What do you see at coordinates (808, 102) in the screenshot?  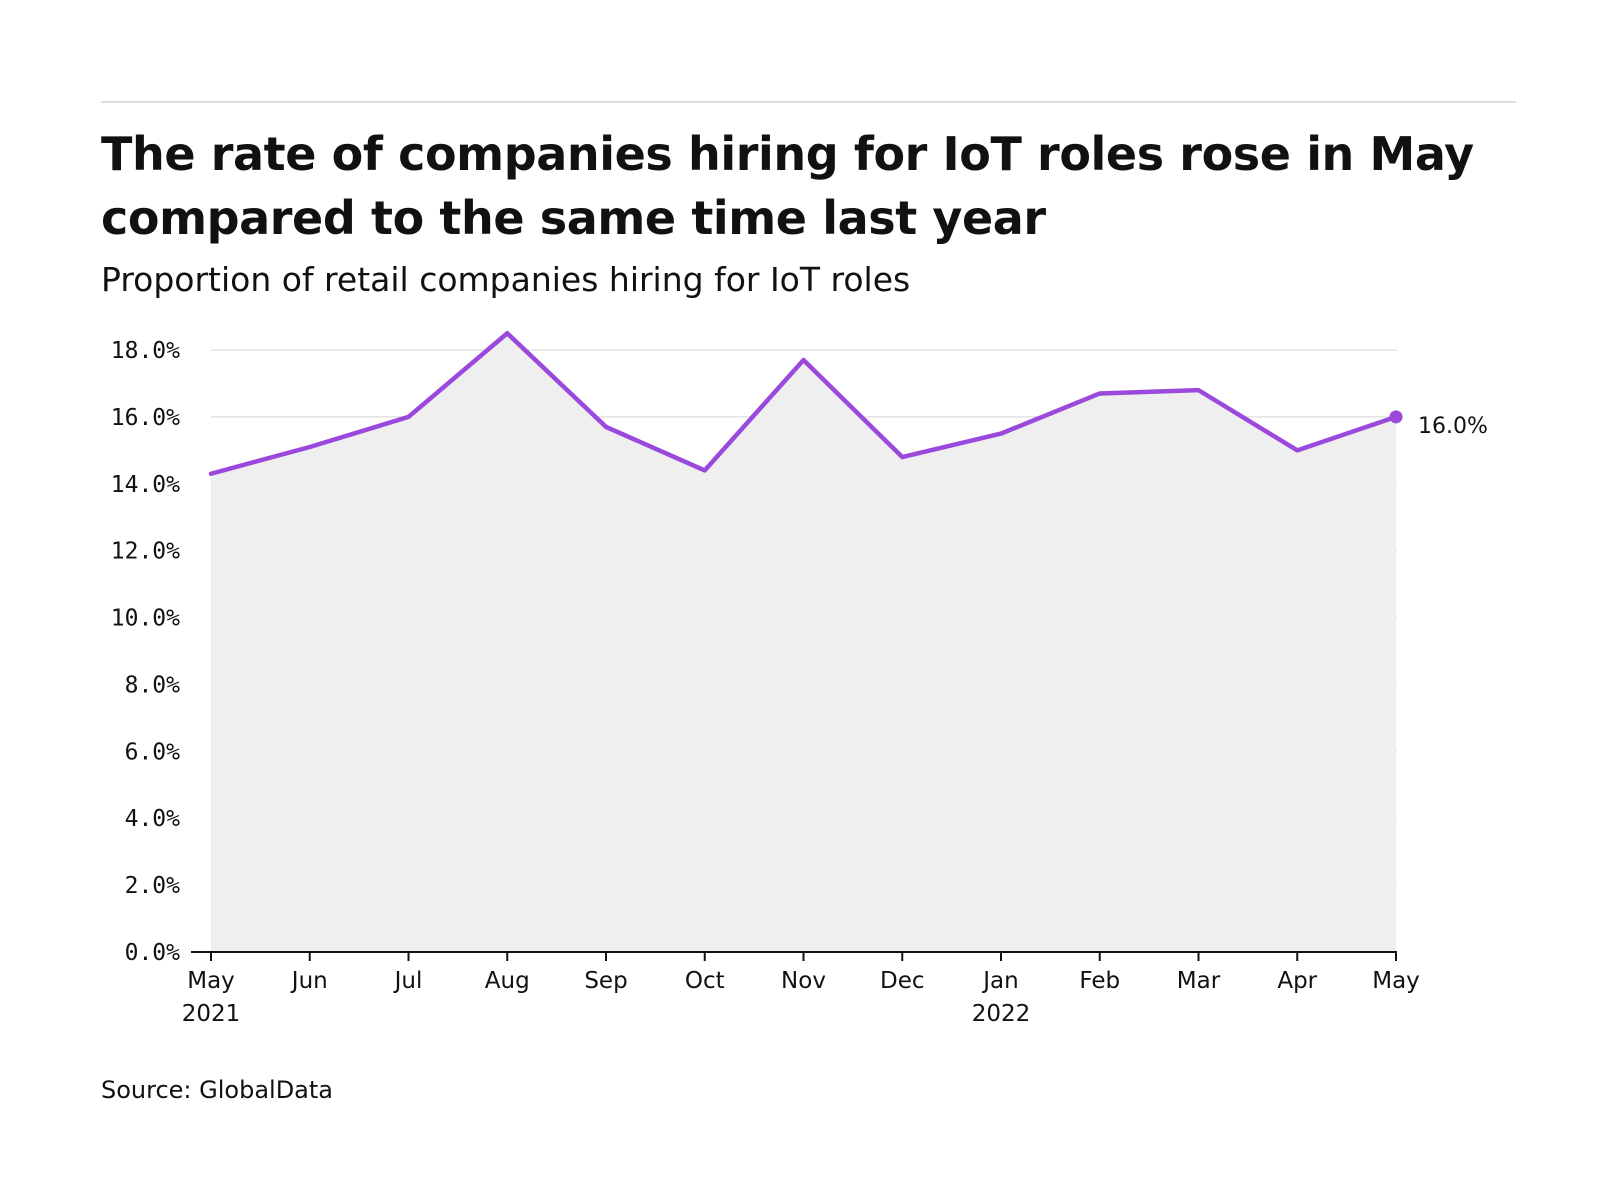 I see `top-divider` at bounding box center [808, 102].